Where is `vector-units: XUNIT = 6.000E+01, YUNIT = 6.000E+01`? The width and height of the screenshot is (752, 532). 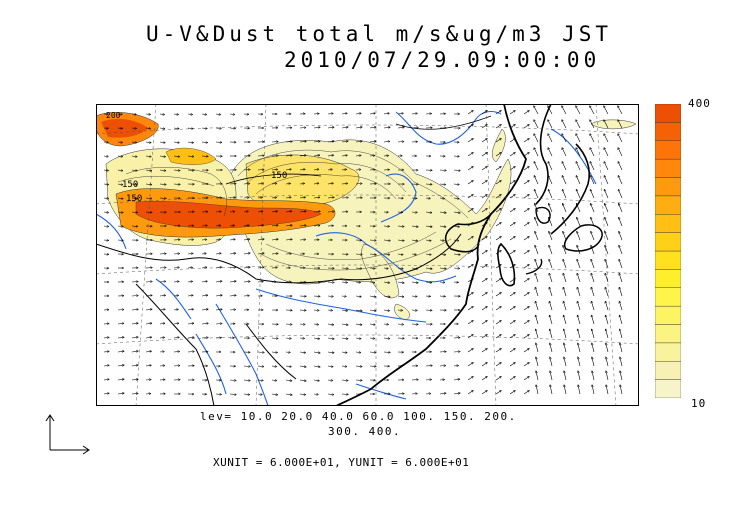 vector-units: XUNIT = 6.000E+01, YUNIT = 6.000E+01 is located at coordinates (341, 462).